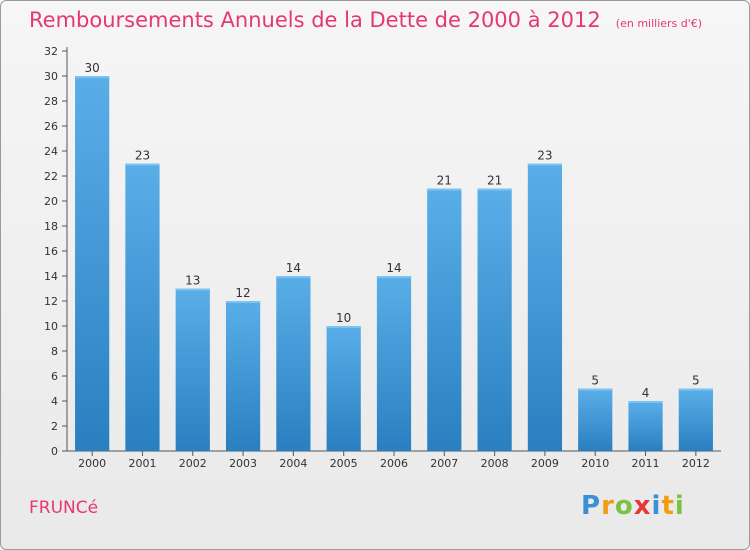  Describe the element at coordinates (51, 76) in the screenshot. I see `y-tick-label: 30` at that location.